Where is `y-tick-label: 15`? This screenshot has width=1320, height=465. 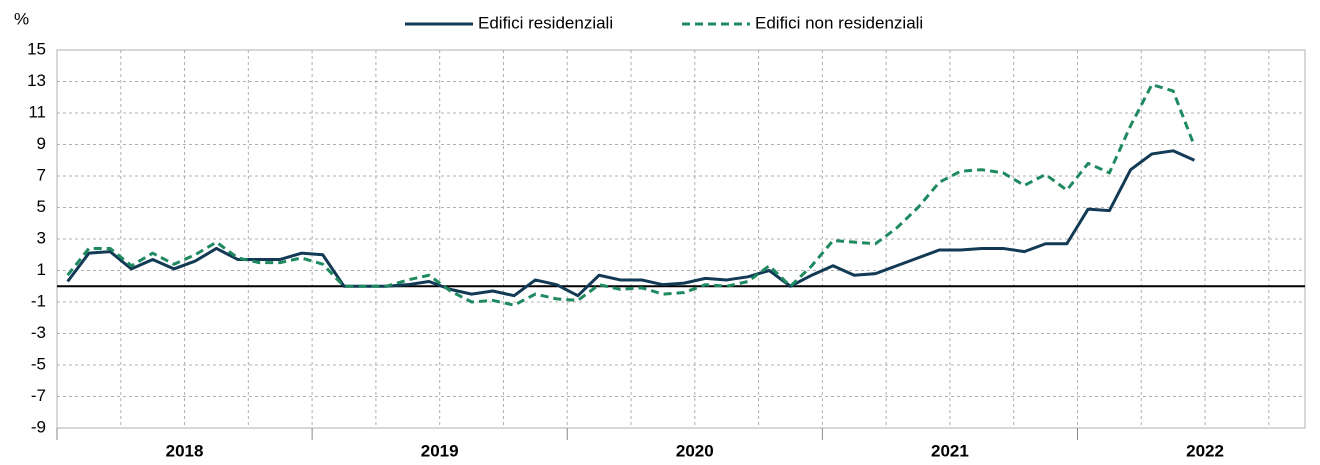 y-tick-label: 15 is located at coordinates (36, 48).